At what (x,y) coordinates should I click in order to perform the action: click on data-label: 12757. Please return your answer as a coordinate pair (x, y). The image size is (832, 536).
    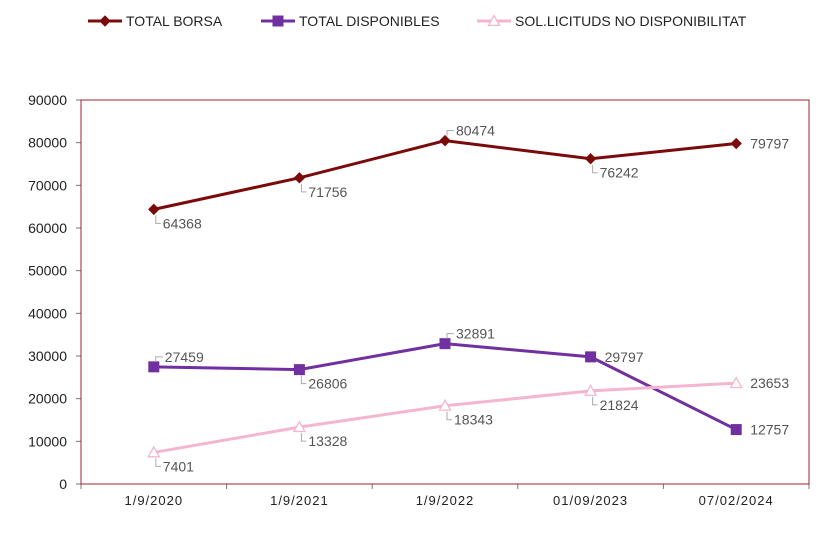
    Looking at the image, I should click on (769, 430).